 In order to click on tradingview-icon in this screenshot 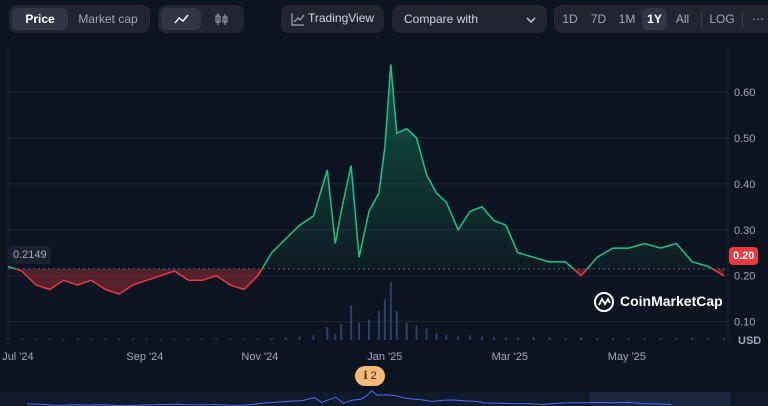, I will do `click(298, 21)`.